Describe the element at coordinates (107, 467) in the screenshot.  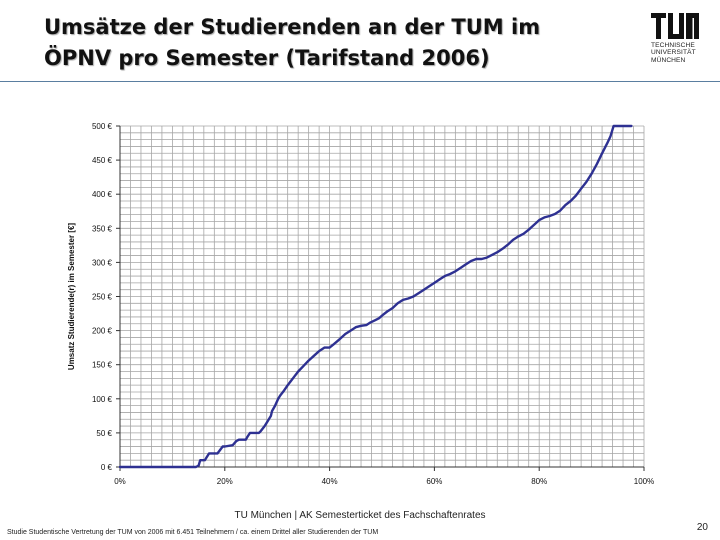
I see `y-tick-label: 0 €` at that location.